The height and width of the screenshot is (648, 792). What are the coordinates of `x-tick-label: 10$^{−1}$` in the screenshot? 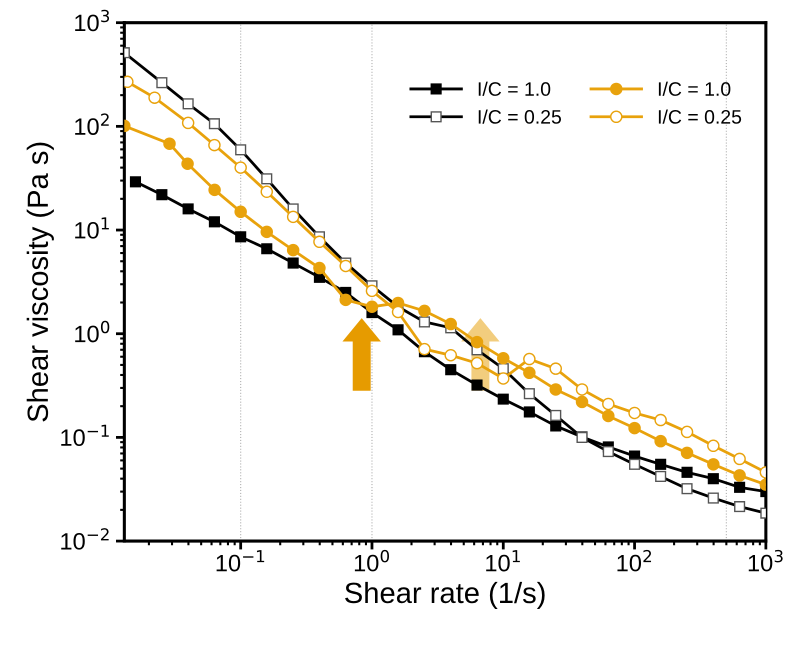 It's located at (240, 561).